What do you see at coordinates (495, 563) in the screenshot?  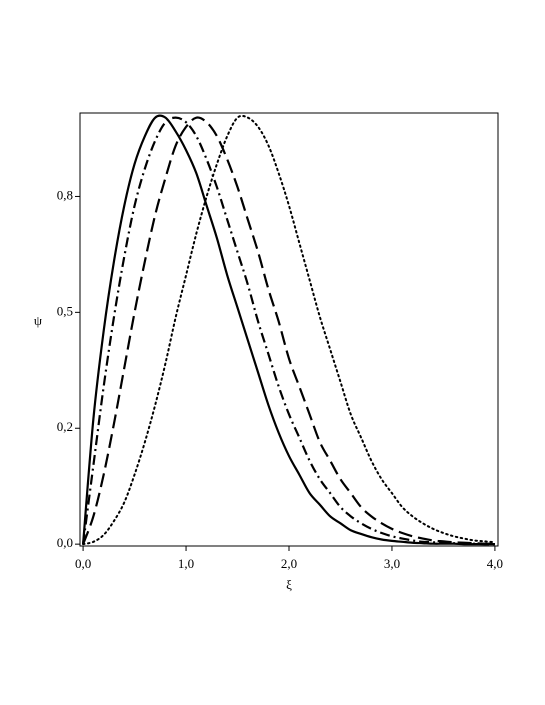 I see `x-tick-label: 4,0` at bounding box center [495, 563].